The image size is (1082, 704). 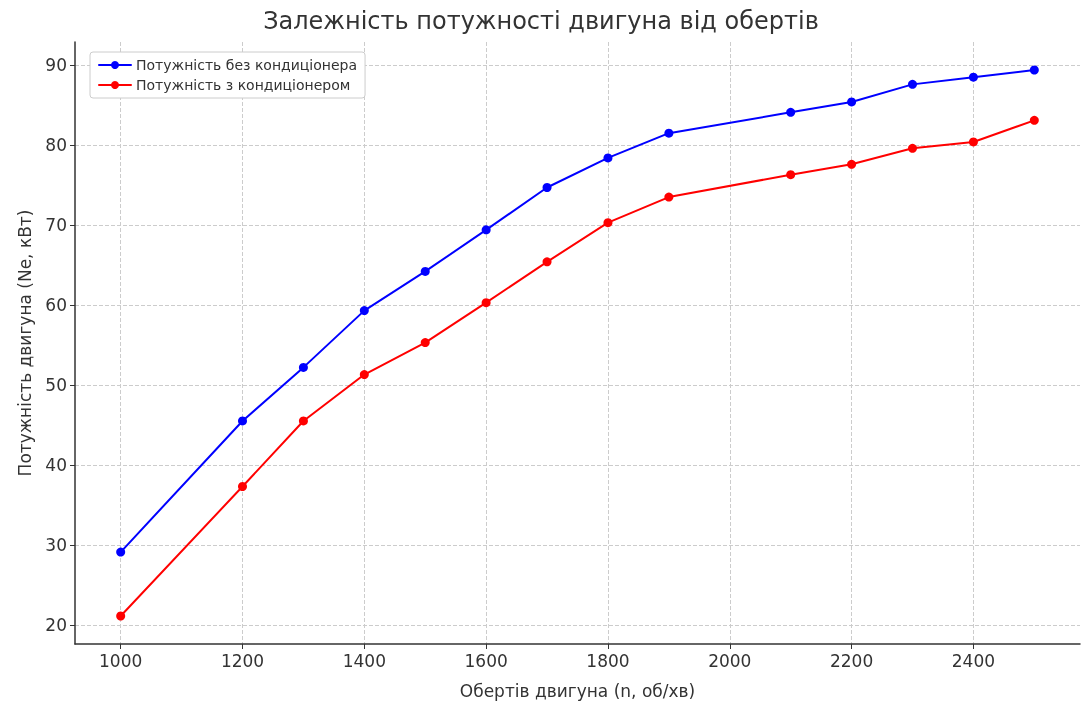 What do you see at coordinates (541, 21) in the screenshot?
I see `chart-title: Залежність потужності двигуна від обертів` at bounding box center [541, 21].